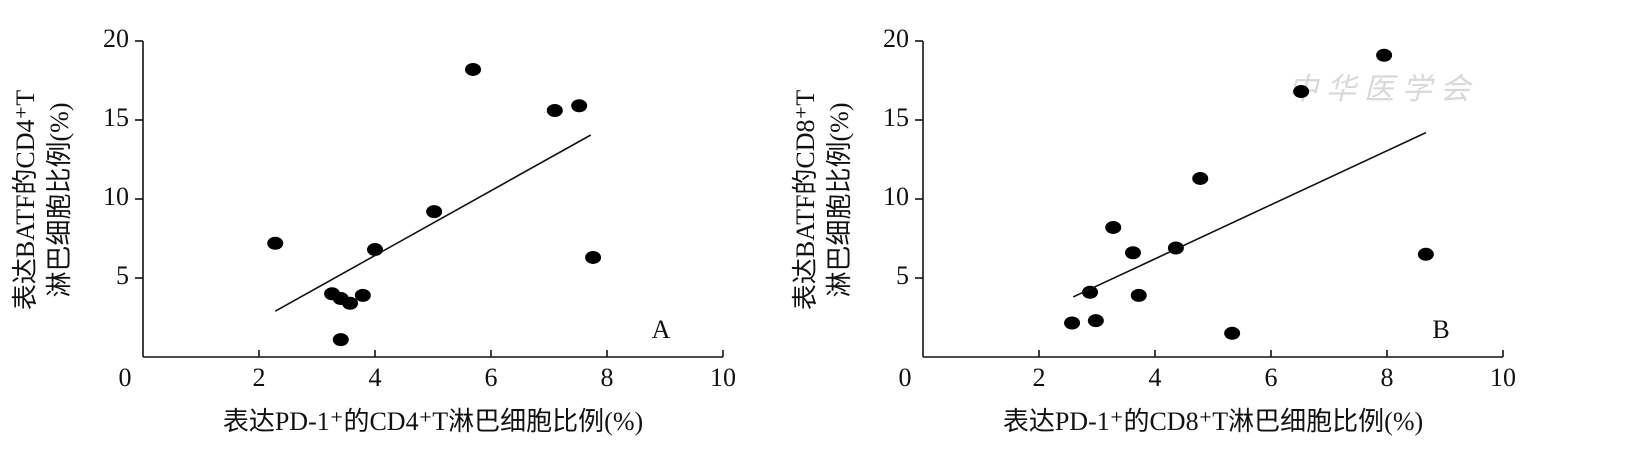  What do you see at coordinates (25, 200) in the screenshot?
I see `y-axis-label: 表达BATF的CD4⁺T` at bounding box center [25, 200].